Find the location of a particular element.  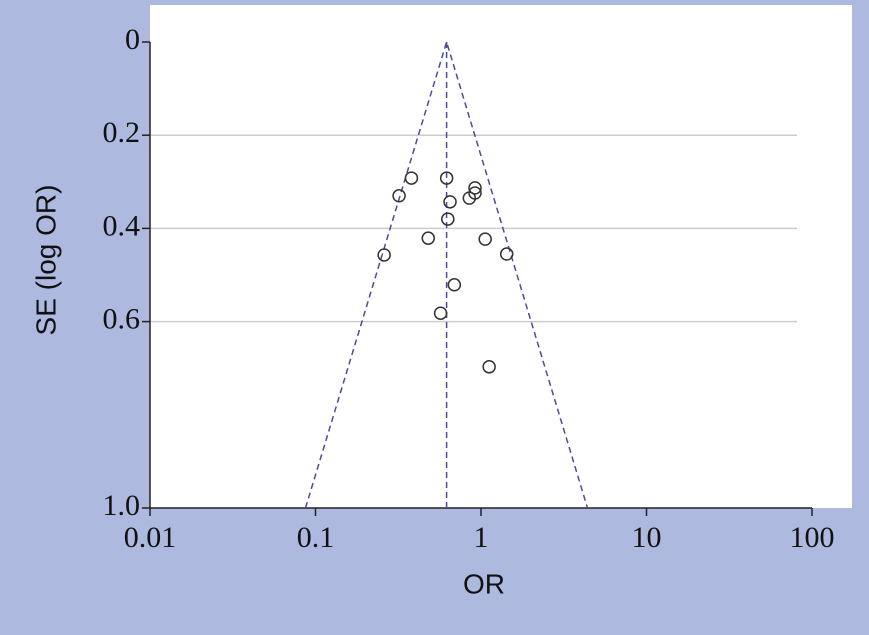

x-tick-label: 1 is located at coordinates (481, 537).